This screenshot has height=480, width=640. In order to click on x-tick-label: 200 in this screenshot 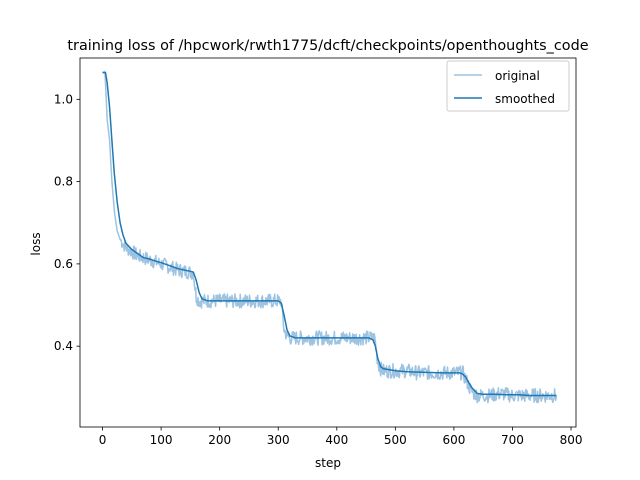, I will do `click(219, 440)`.